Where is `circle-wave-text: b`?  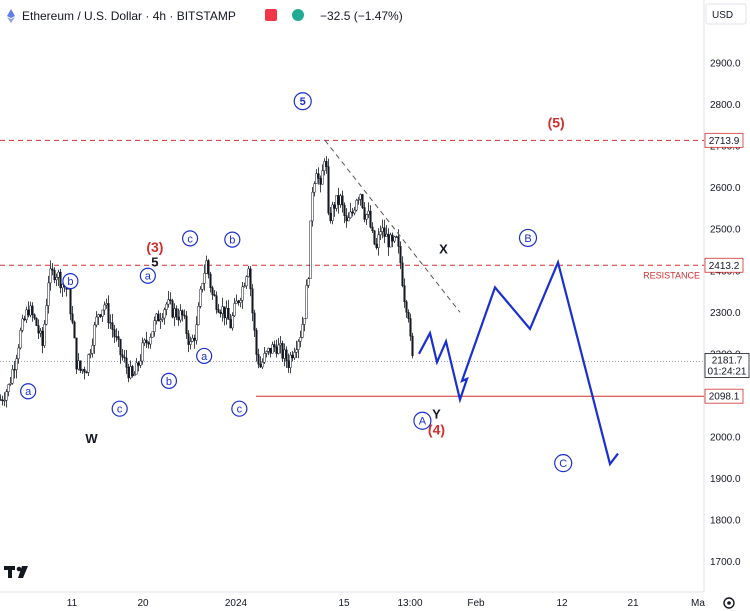
circle-wave-text: b is located at coordinates (169, 382).